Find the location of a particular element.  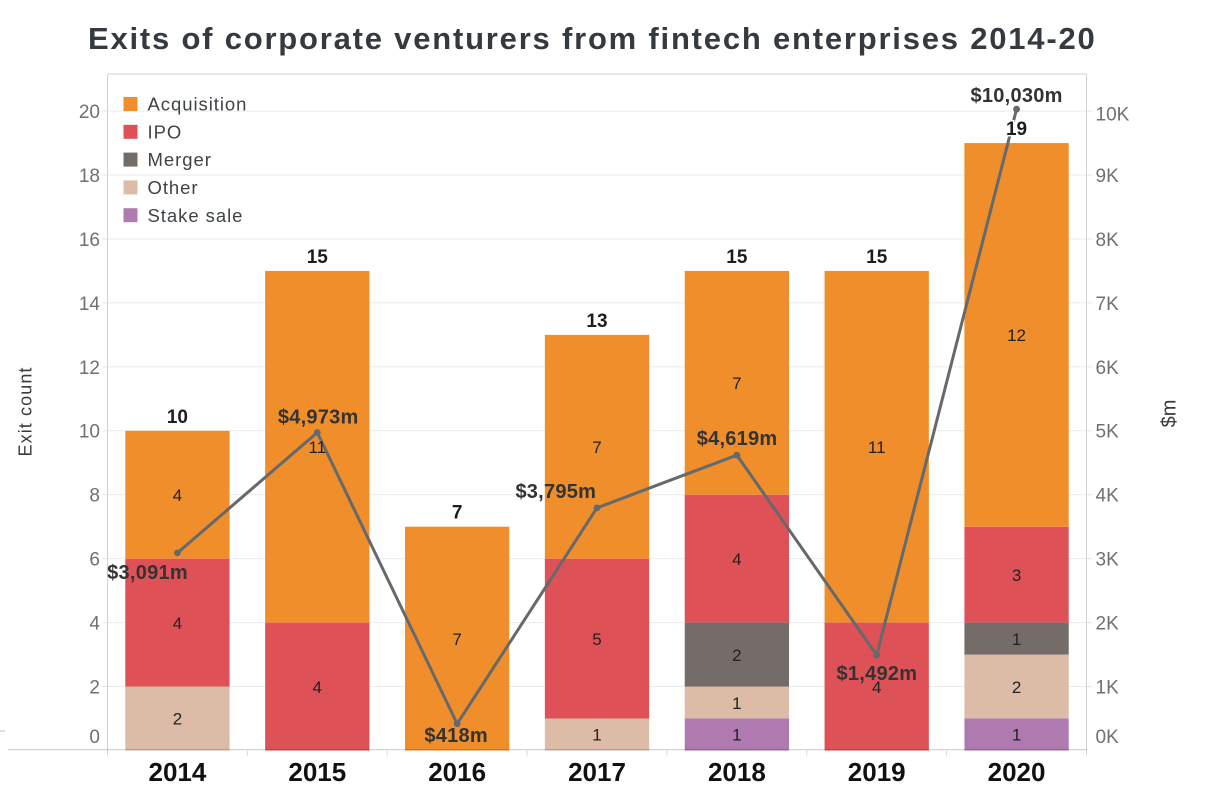

svg-text: Exit count is located at coordinates (26, 411).